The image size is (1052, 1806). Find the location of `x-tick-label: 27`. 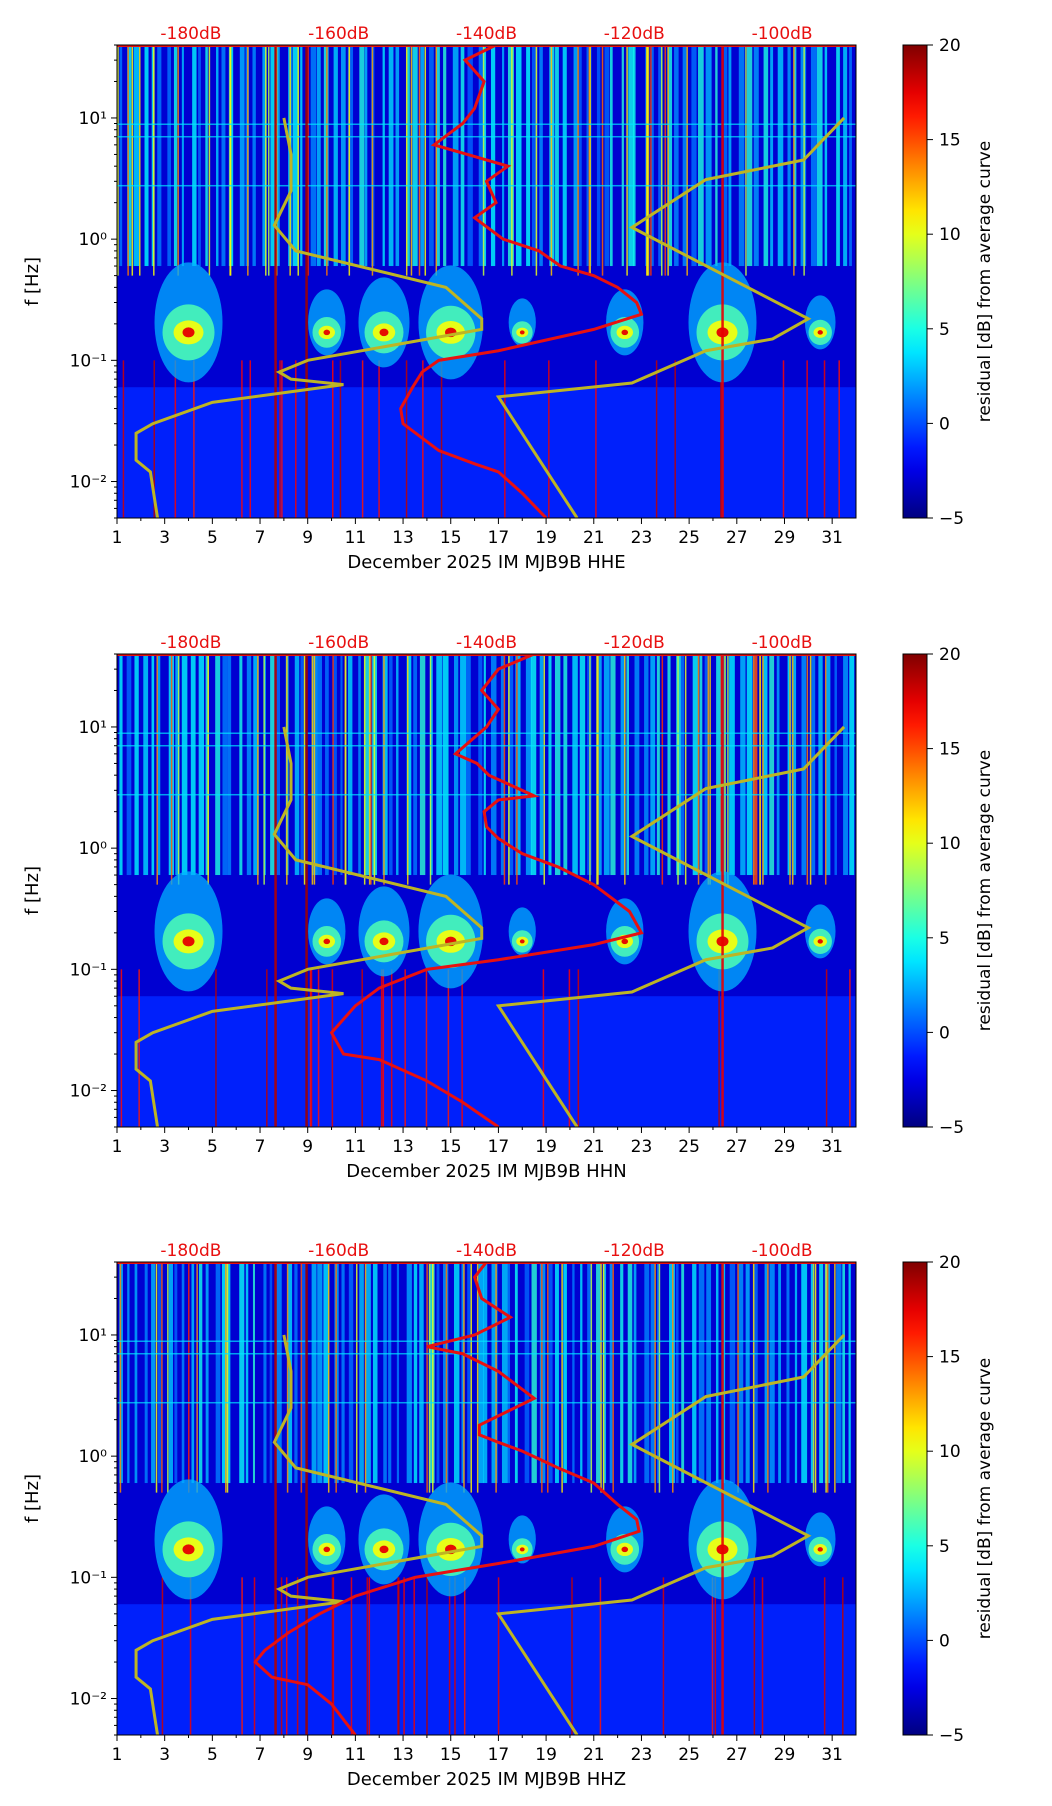

x-tick-label: 27 is located at coordinates (737, 538).